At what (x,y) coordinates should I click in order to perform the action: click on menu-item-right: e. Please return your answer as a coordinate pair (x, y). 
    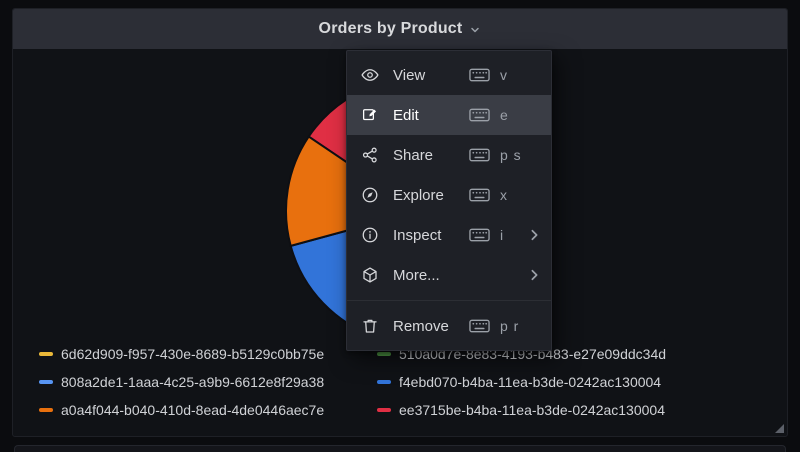
    Looking at the image, I should click on (504, 115).